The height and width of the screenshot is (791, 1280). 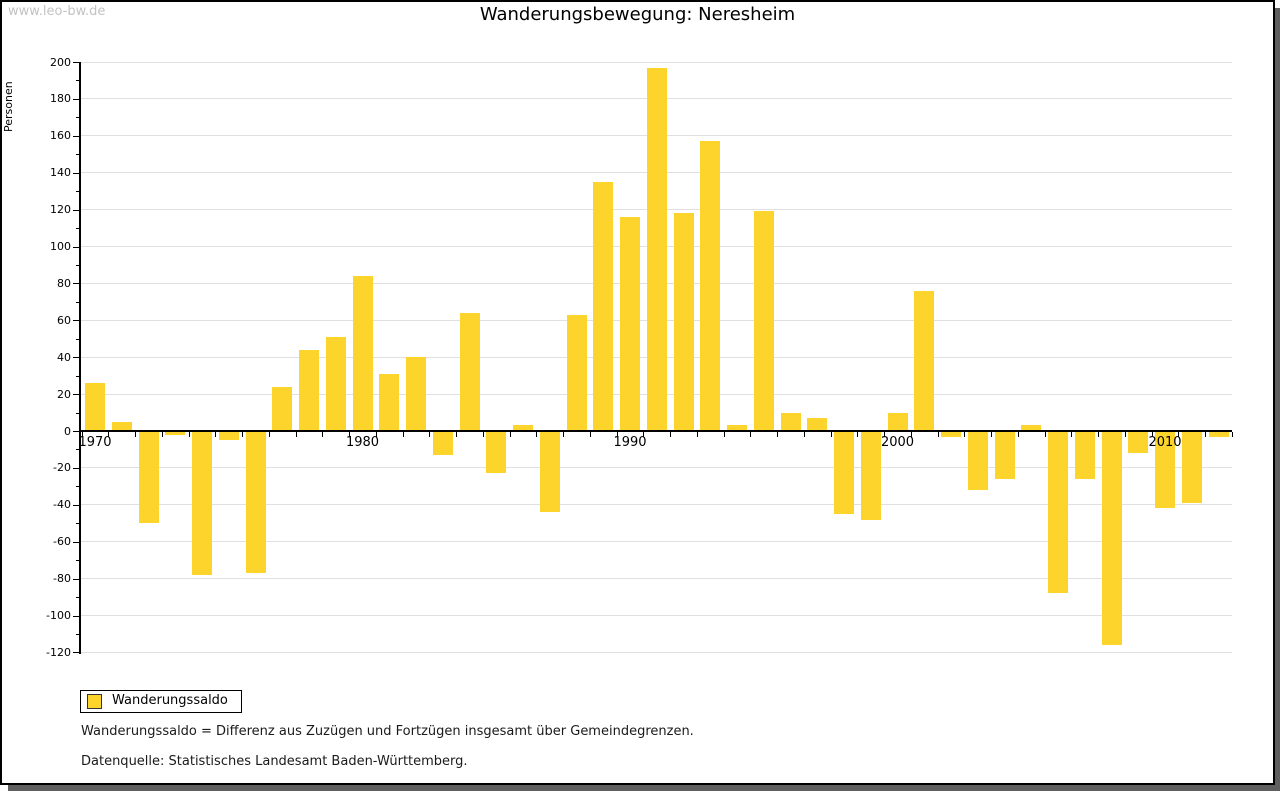 I want to click on y-tick-label: 100, so click(x=60, y=246).